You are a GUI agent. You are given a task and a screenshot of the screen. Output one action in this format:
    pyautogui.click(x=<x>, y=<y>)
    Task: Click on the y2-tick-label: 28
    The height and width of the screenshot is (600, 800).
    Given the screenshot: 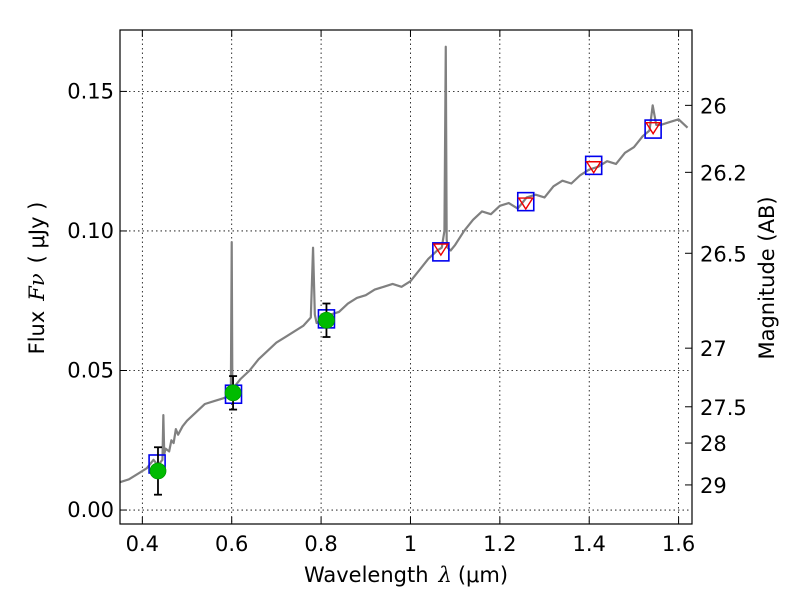 What is the action you would take?
    pyautogui.click(x=713, y=444)
    